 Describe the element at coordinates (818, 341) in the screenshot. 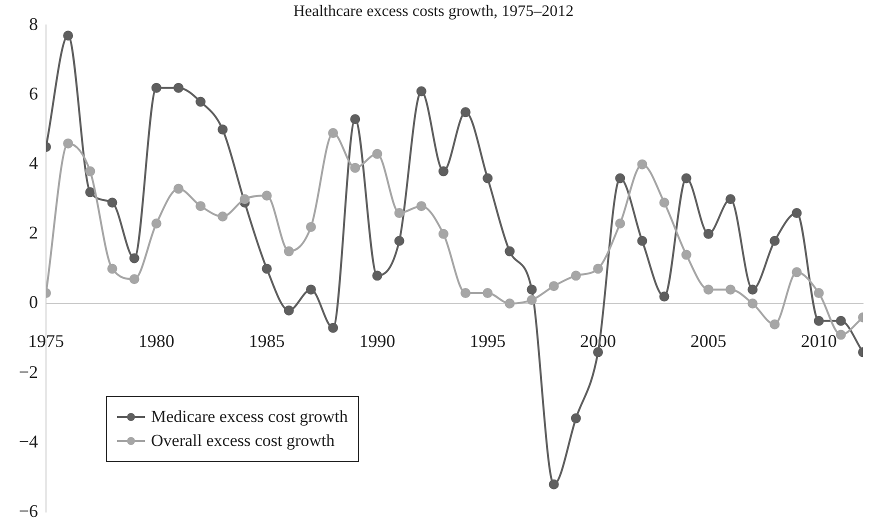

I see `x-tick-label: 2010` at that location.